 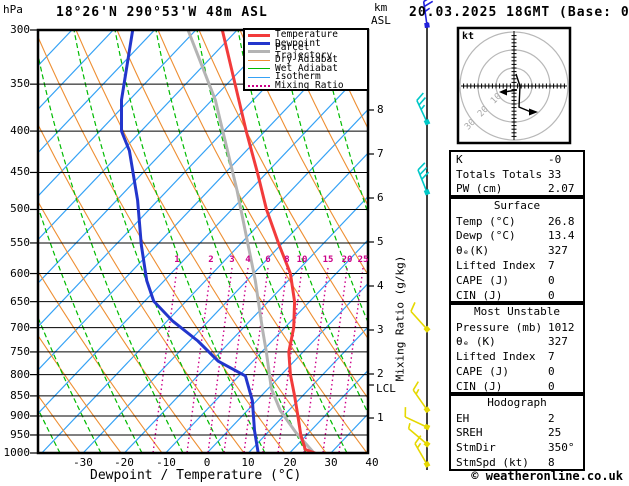 I want to click on pressure-tick-label: 800, so click(x=20, y=374).